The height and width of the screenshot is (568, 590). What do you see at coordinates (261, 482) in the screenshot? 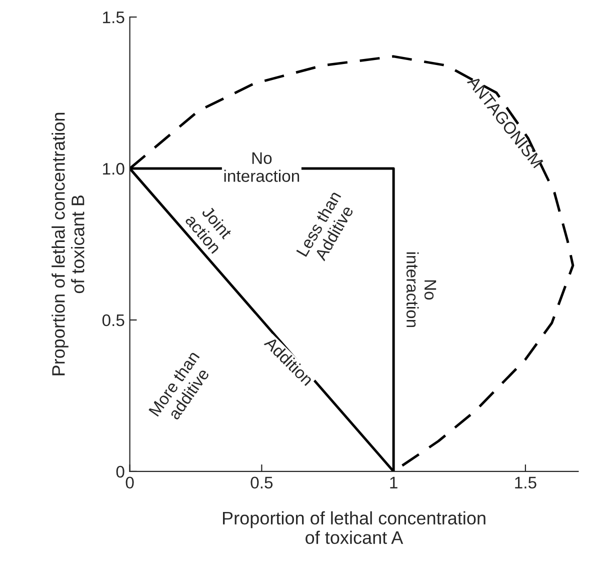
I see `x-tick-label: 0.5` at bounding box center [261, 482].